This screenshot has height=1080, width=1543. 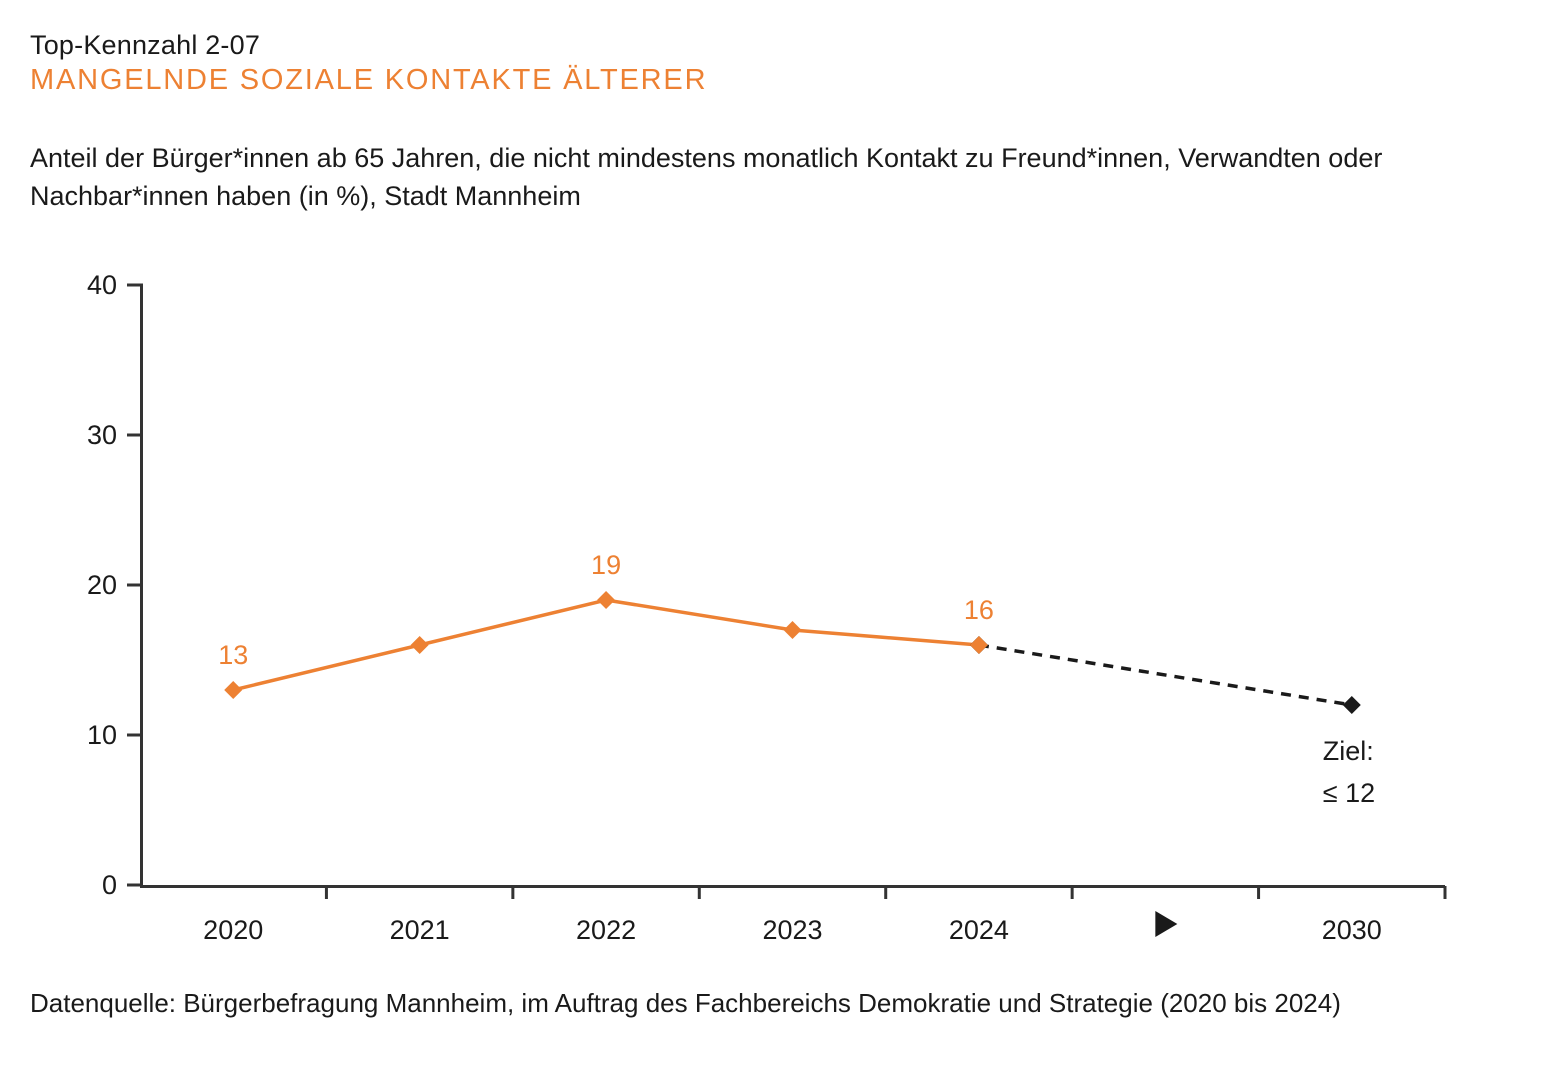 What do you see at coordinates (606, 645) in the screenshot?
I see `series-line` at bounding box center [606, 645].